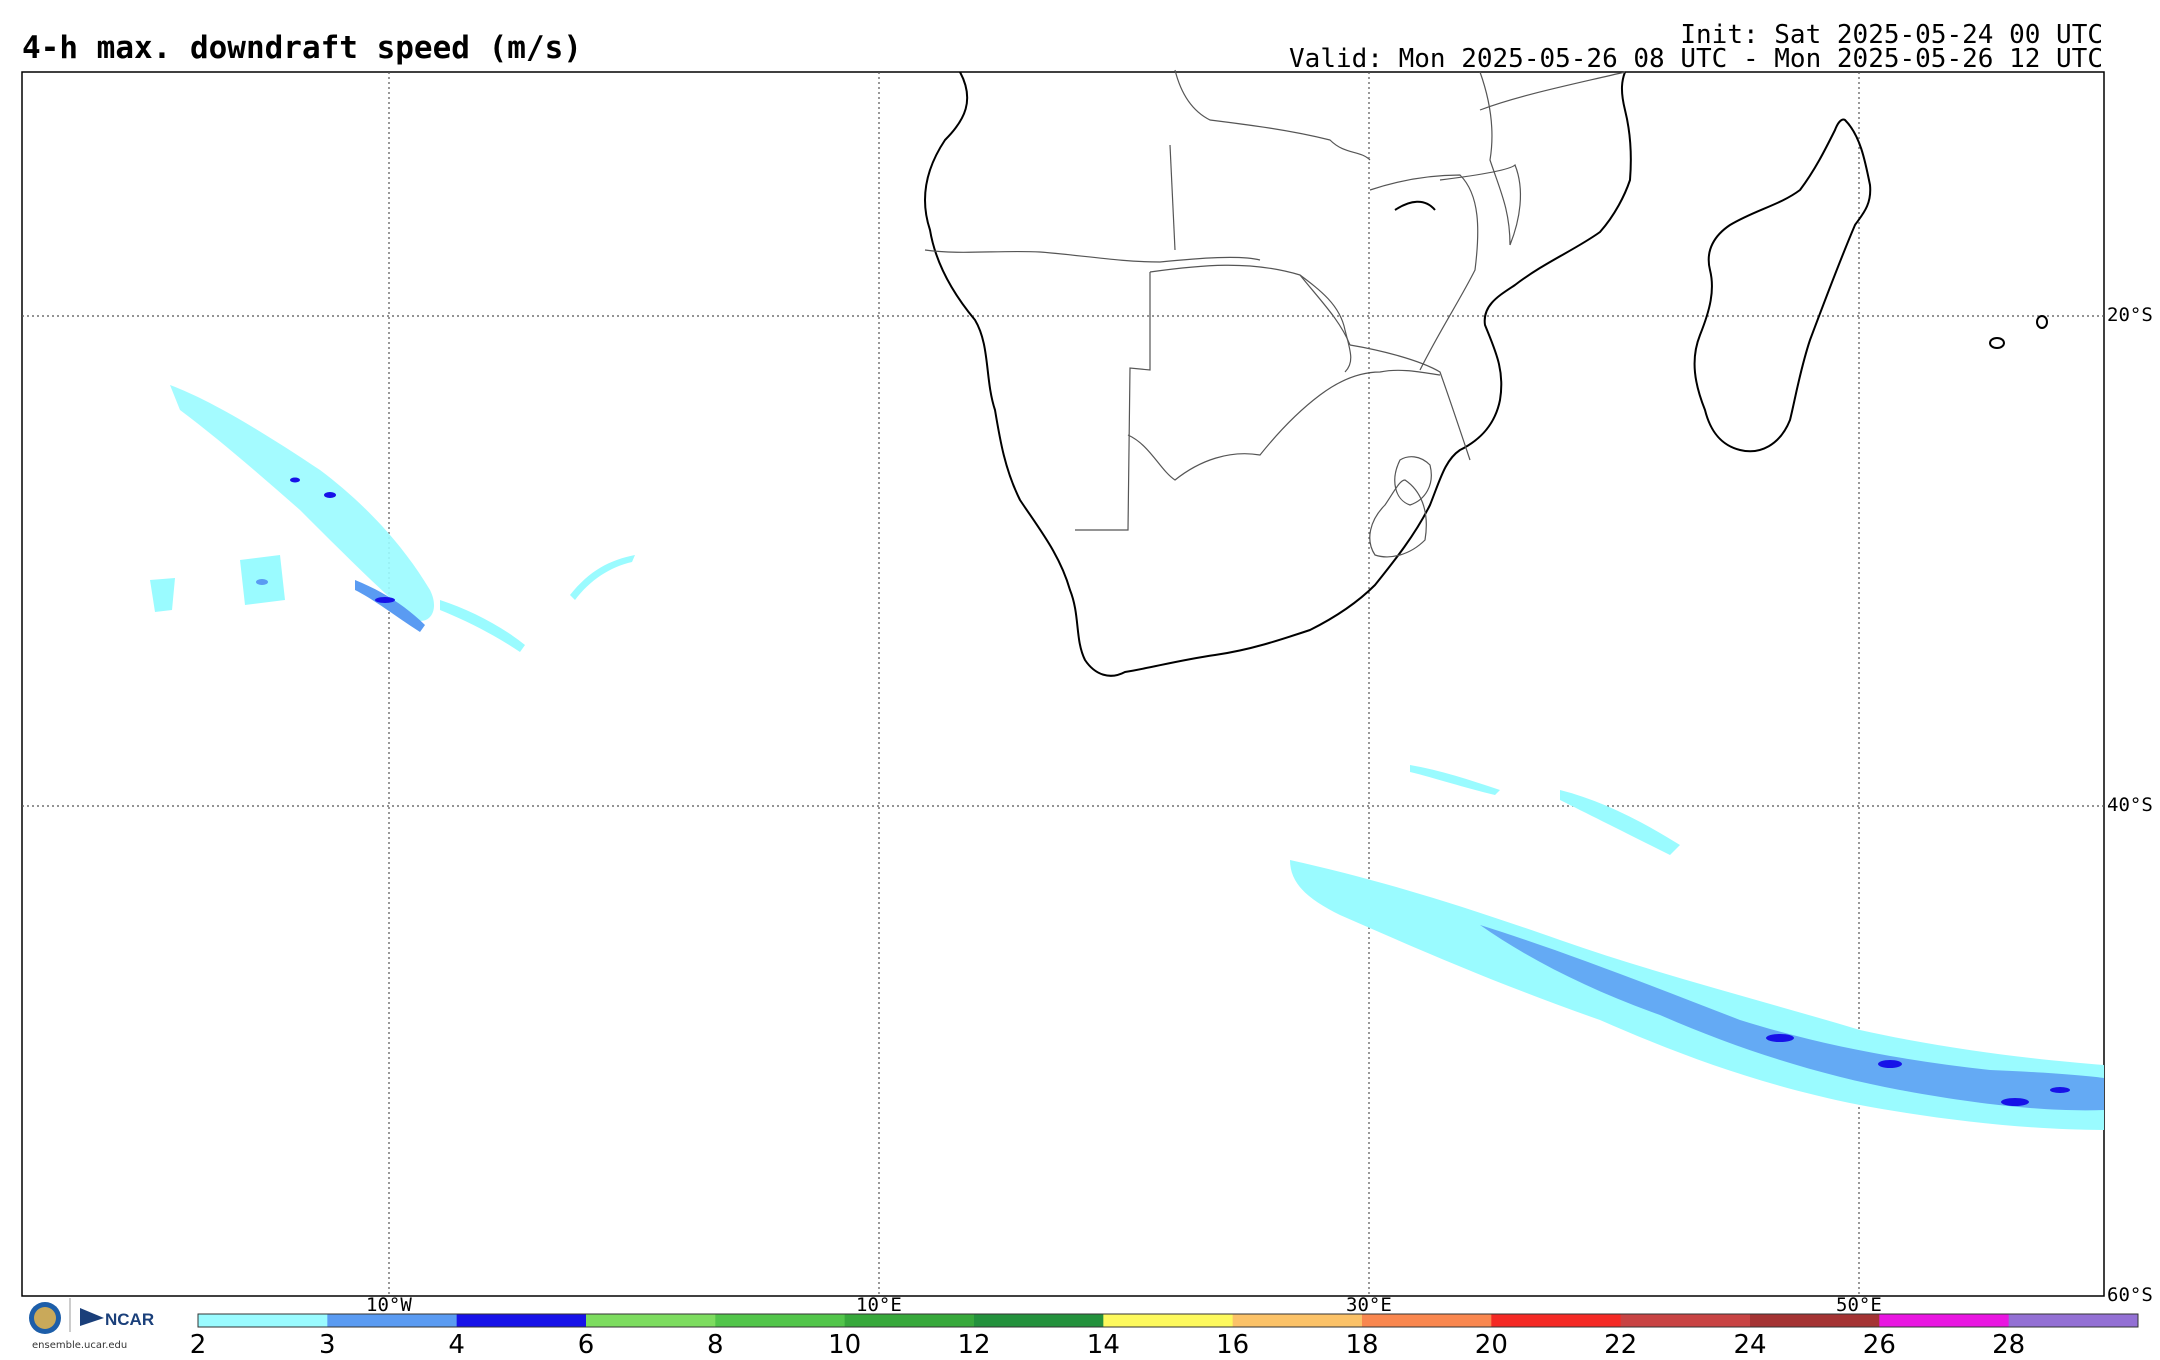  Describe the element at coordinates (1879, 1345) in the screenshot. I see `colorbar-tick-label: 26` at that location.